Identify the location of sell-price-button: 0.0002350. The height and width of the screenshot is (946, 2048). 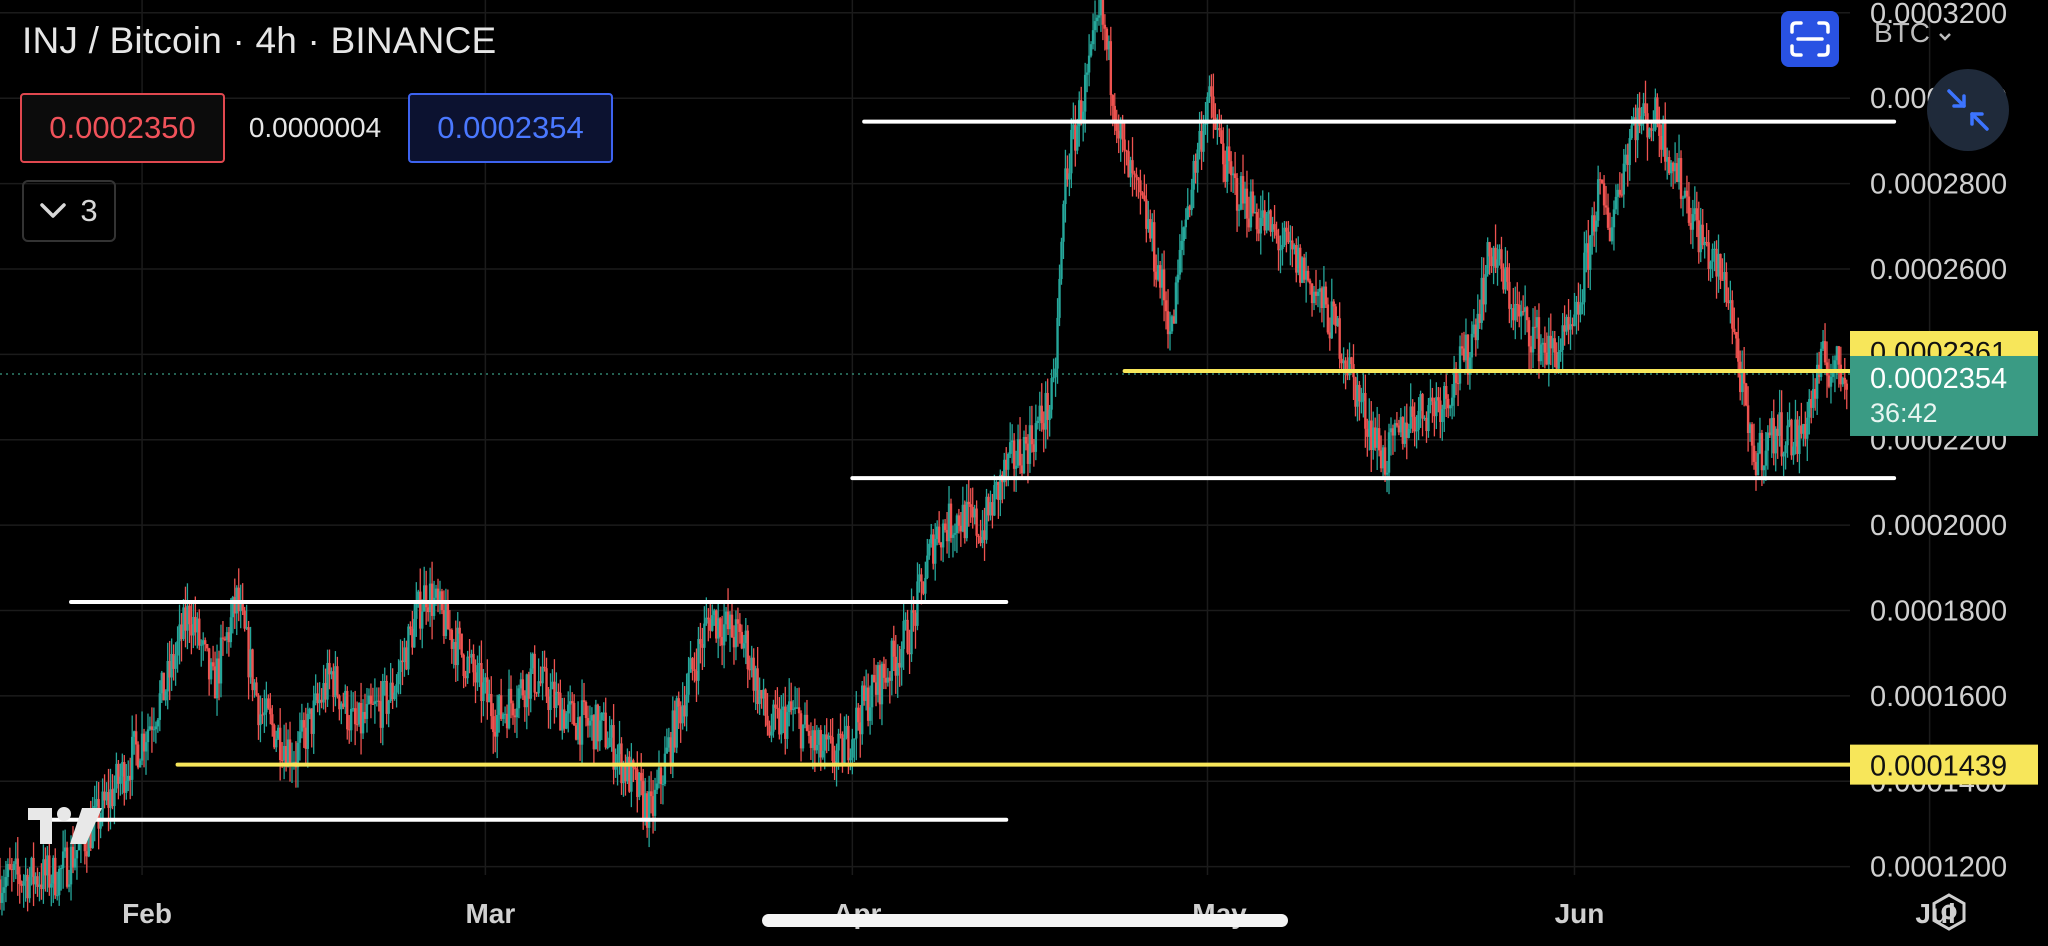
(122, 128).